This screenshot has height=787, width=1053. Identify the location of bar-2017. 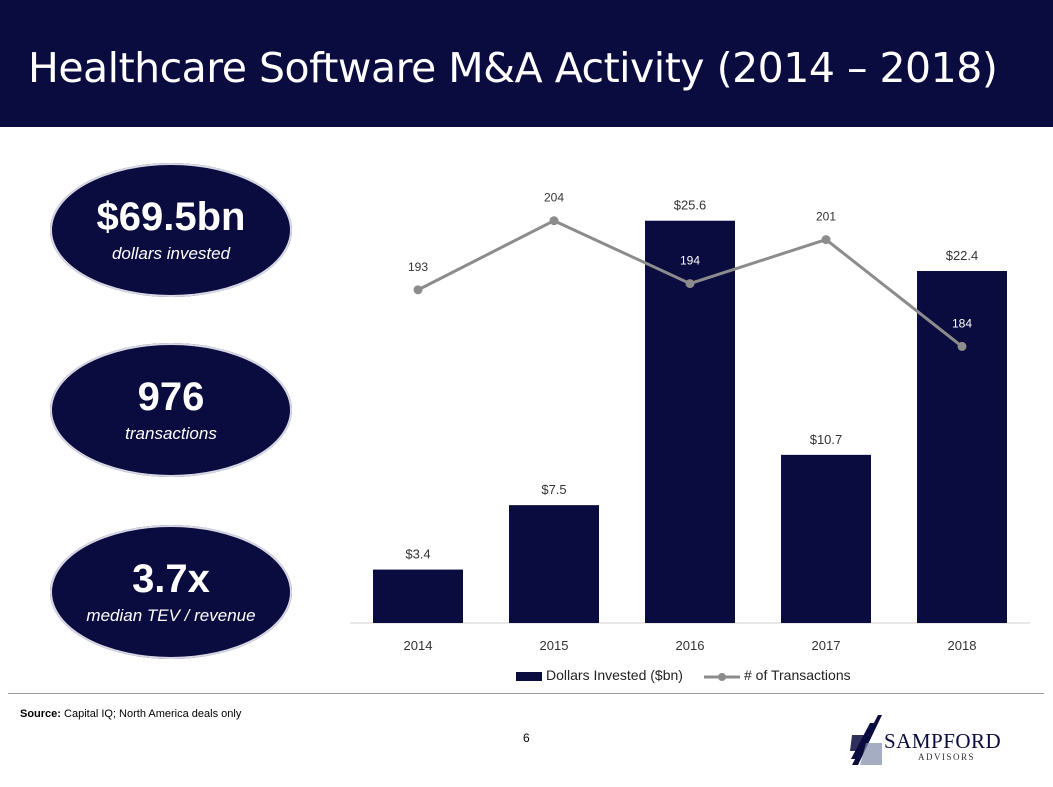
(826, 538).